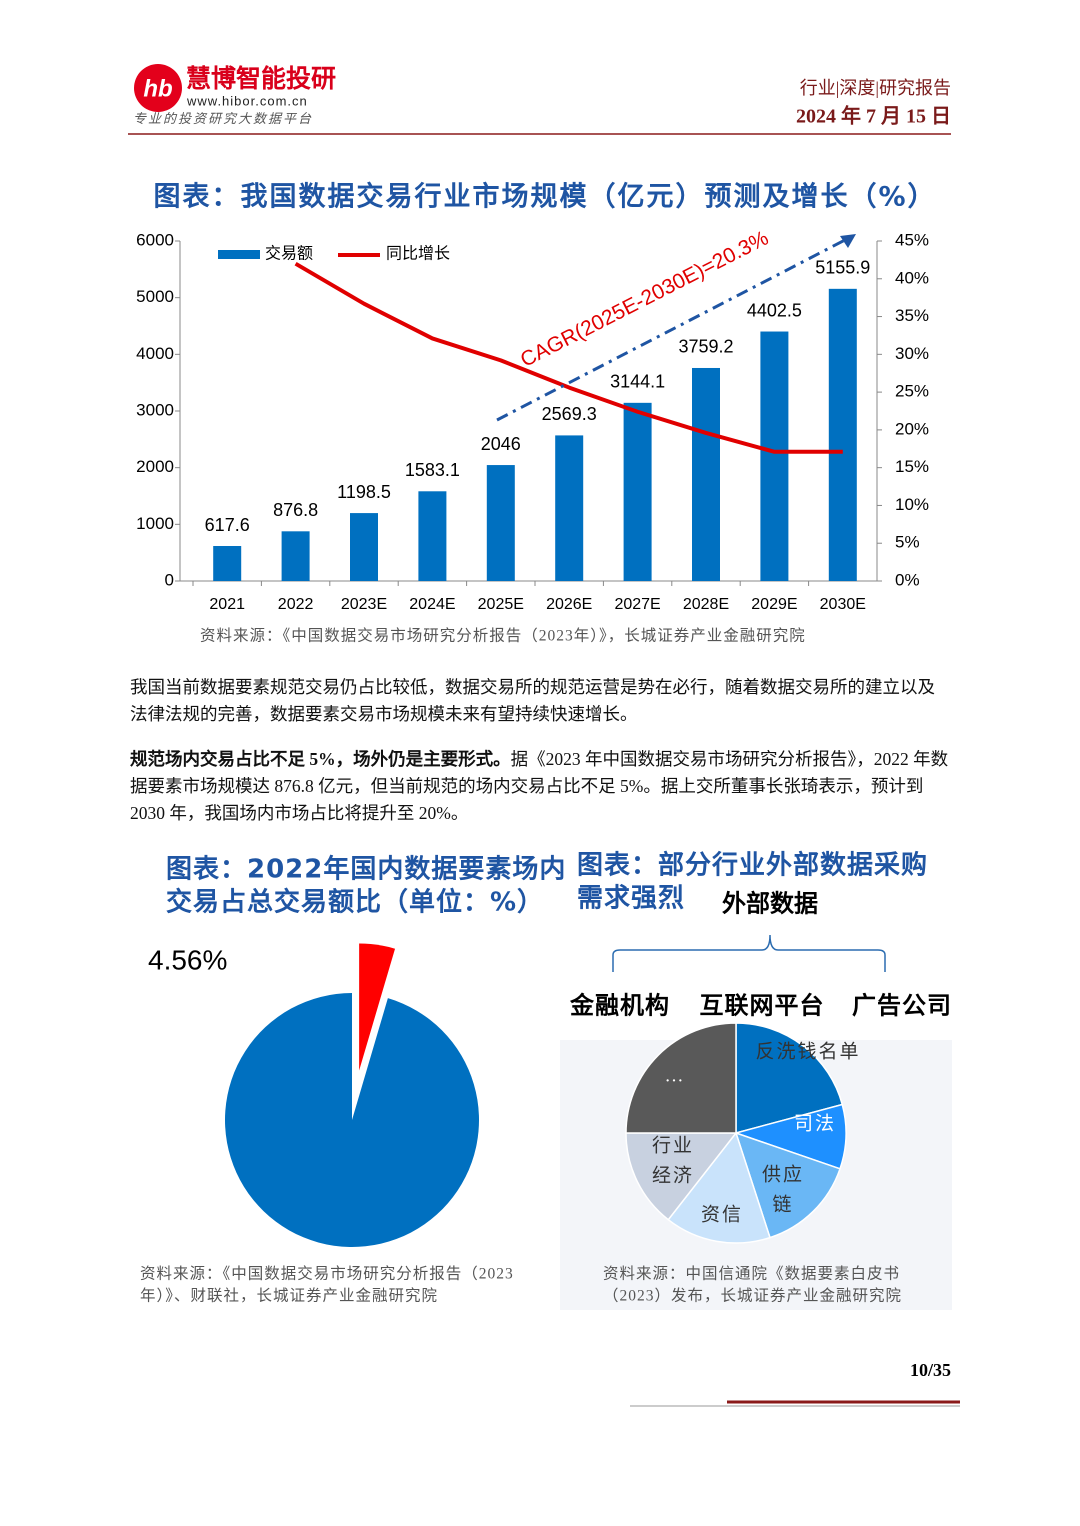 The height and width of the screenshot is (1526, 1080). I want to click on y2-tick-label: 45%, so click(912, 239).